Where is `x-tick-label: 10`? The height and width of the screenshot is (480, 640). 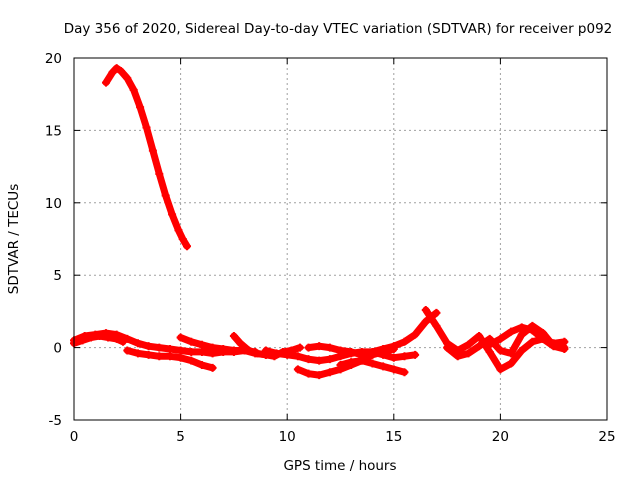 x-tick-label: 10 is located at coordinates (287, 437).